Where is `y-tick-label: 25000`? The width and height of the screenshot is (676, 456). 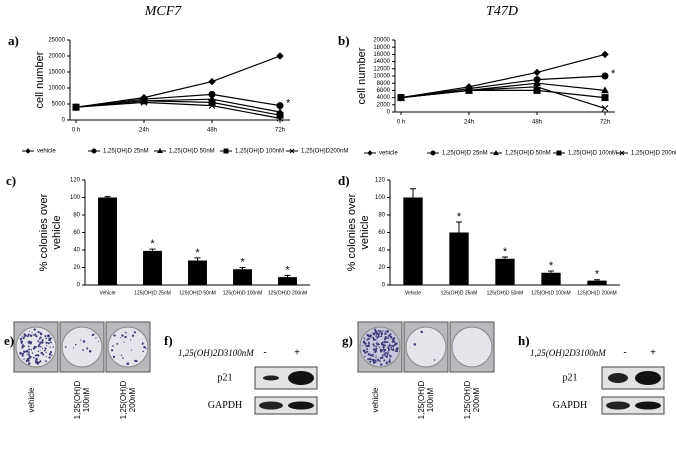 y-tick-label: 25000 is located at coordinates (56, 41).